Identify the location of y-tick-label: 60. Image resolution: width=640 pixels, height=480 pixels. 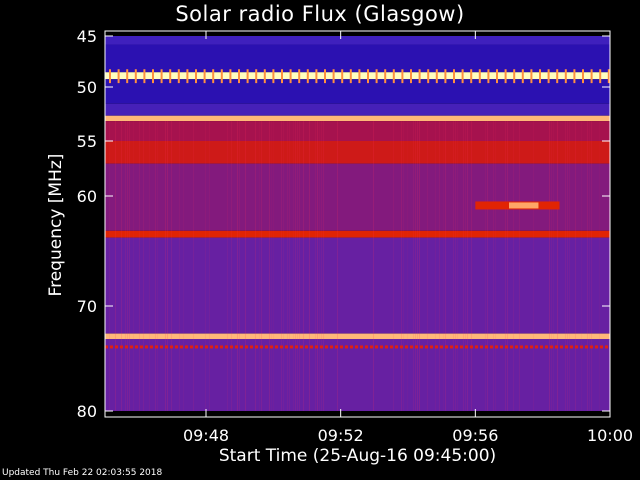
(87, 196).